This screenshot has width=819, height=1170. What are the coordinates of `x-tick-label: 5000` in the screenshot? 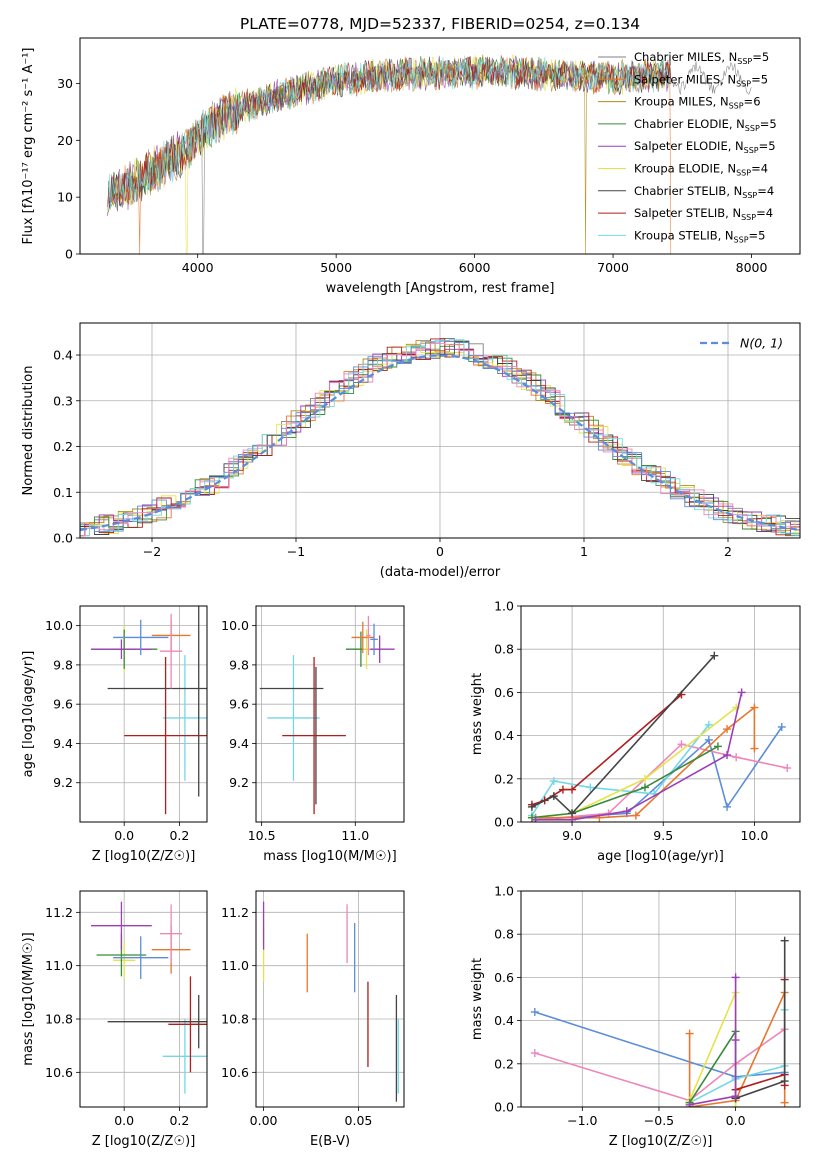 It's located at (336, 267).